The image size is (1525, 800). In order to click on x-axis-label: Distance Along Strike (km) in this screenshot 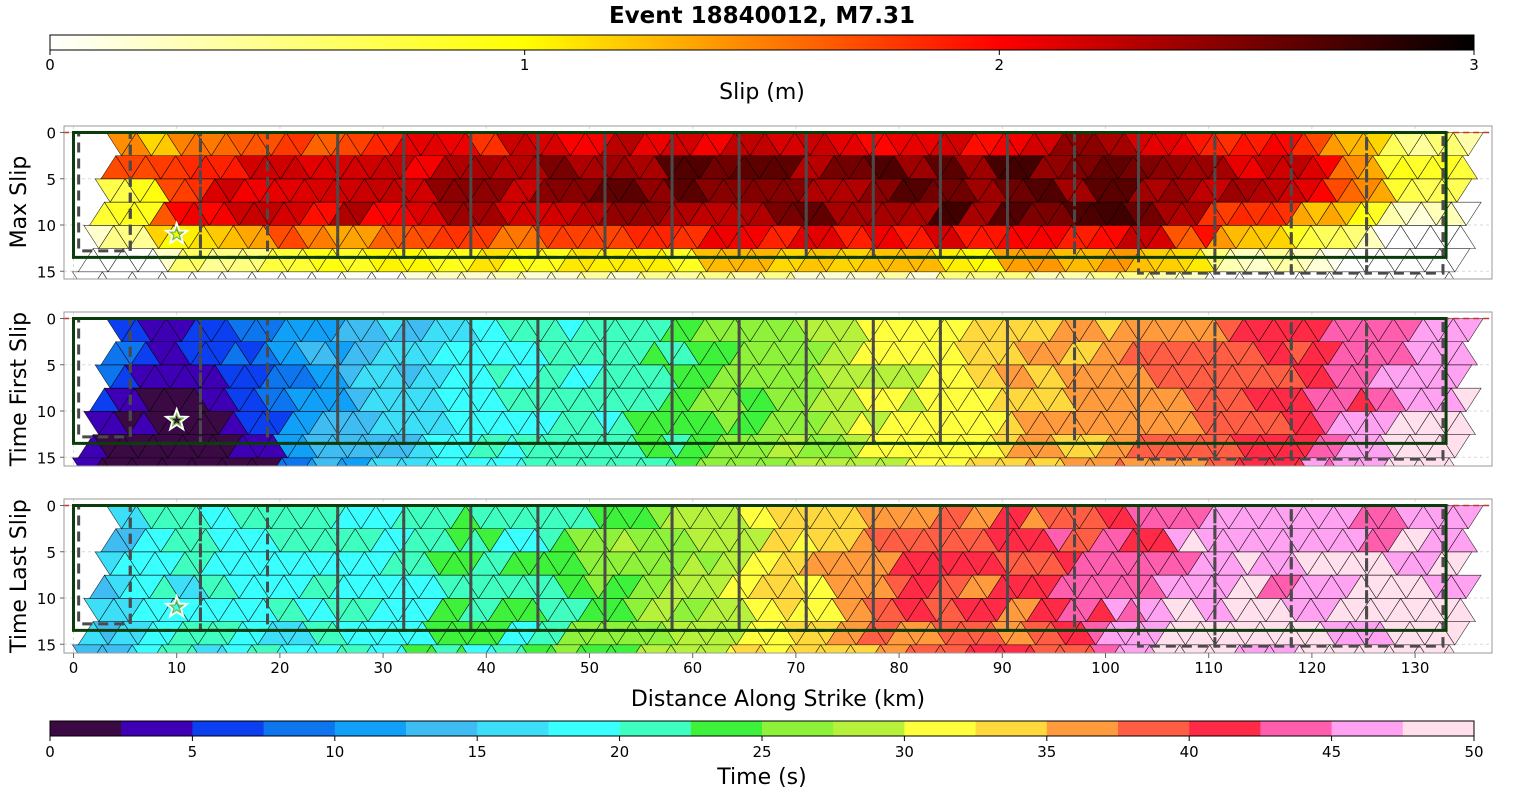, I will do `click(778, 699)`.